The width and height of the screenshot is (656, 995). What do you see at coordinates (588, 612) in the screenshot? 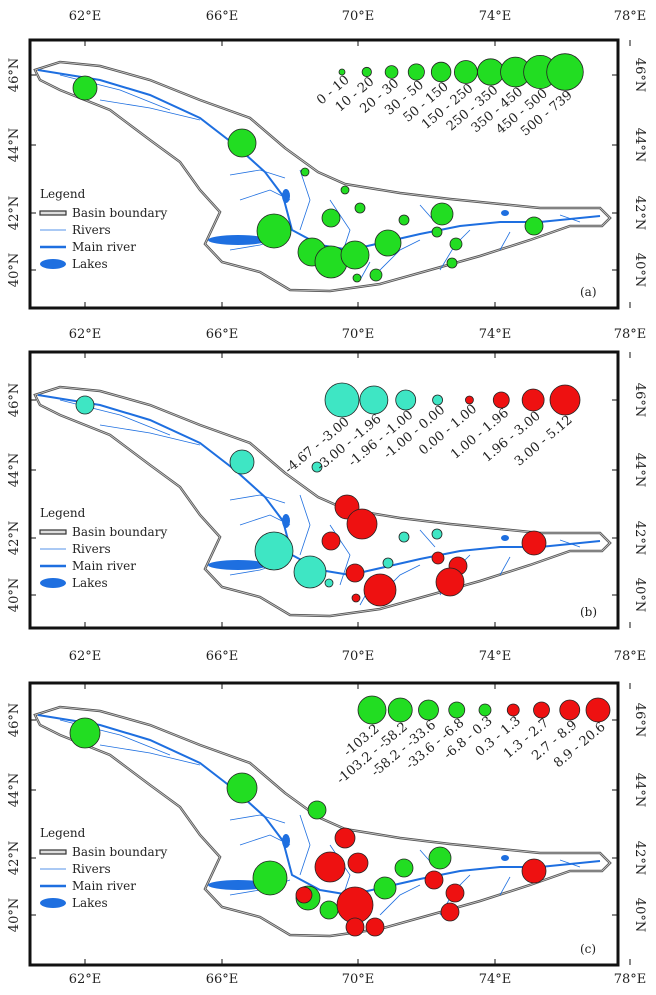
I see `panel-label: (b)` at bounding box center [588, 612].